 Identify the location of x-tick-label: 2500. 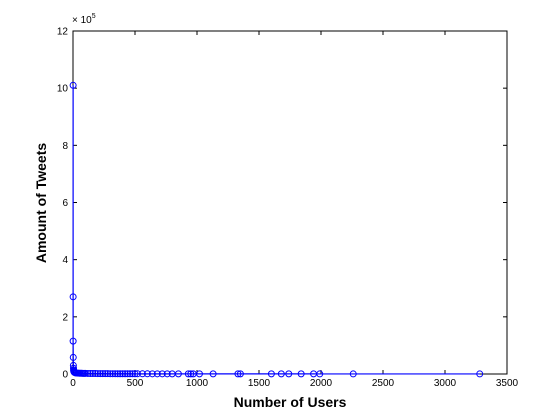
(383, 383).